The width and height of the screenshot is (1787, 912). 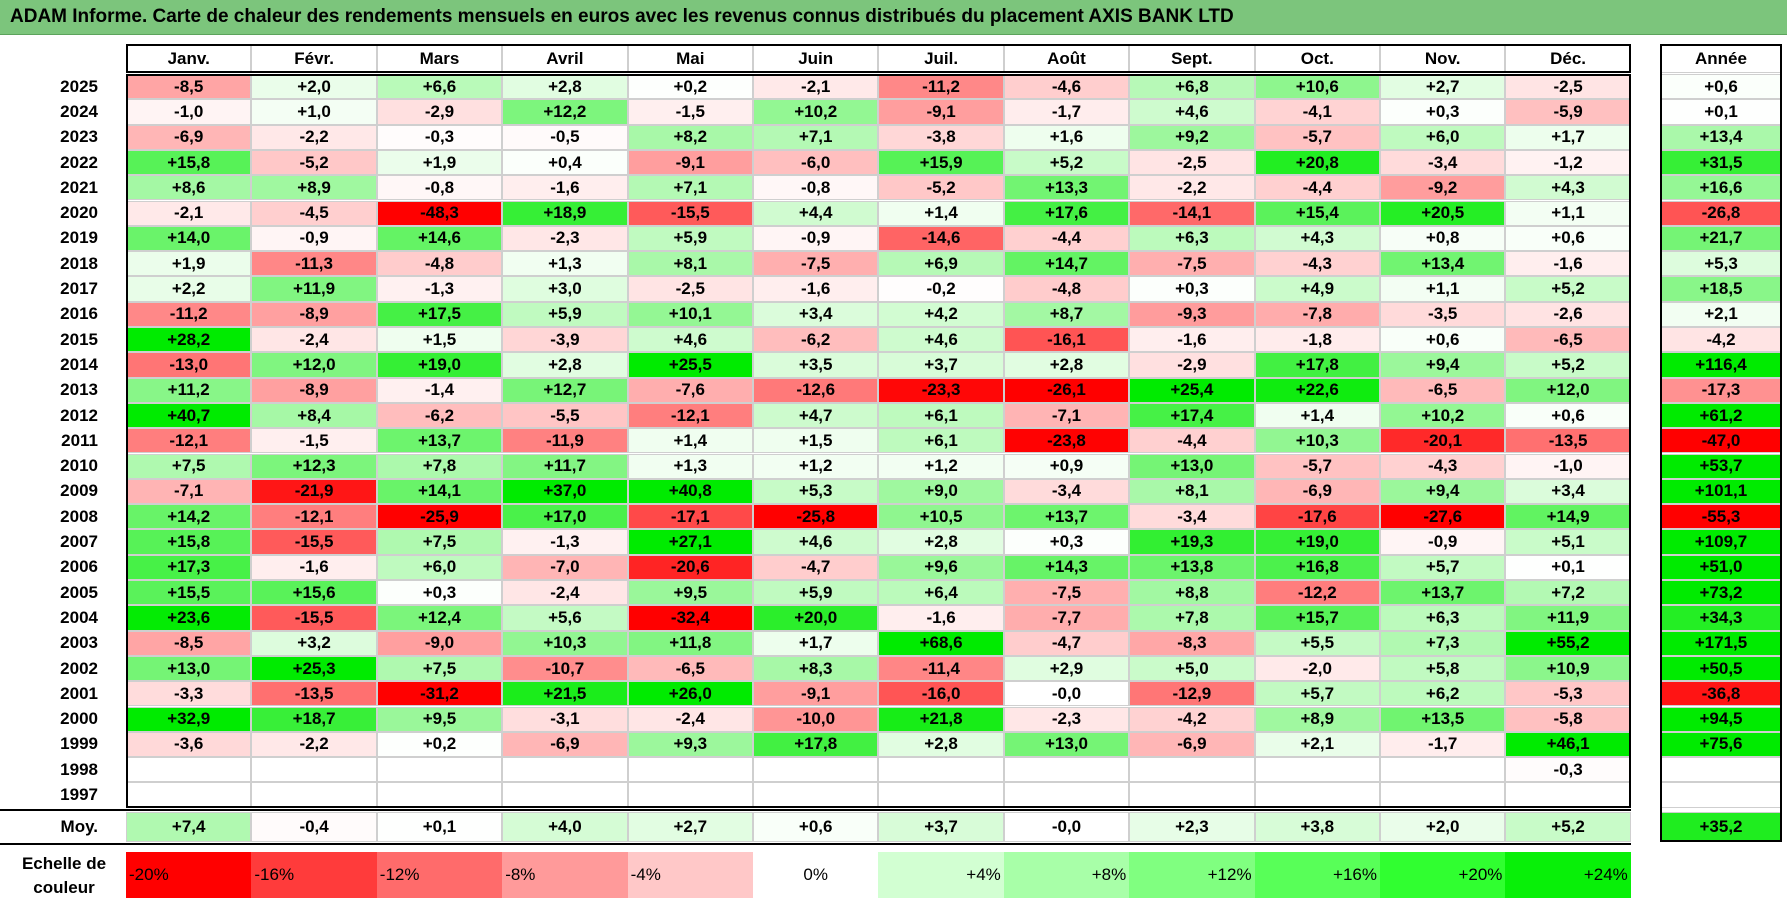 What do you see at coordinates (690, 593) in the screenshot?
I see `heatmap-cell: +9,5` at bounding box center [690, 593].